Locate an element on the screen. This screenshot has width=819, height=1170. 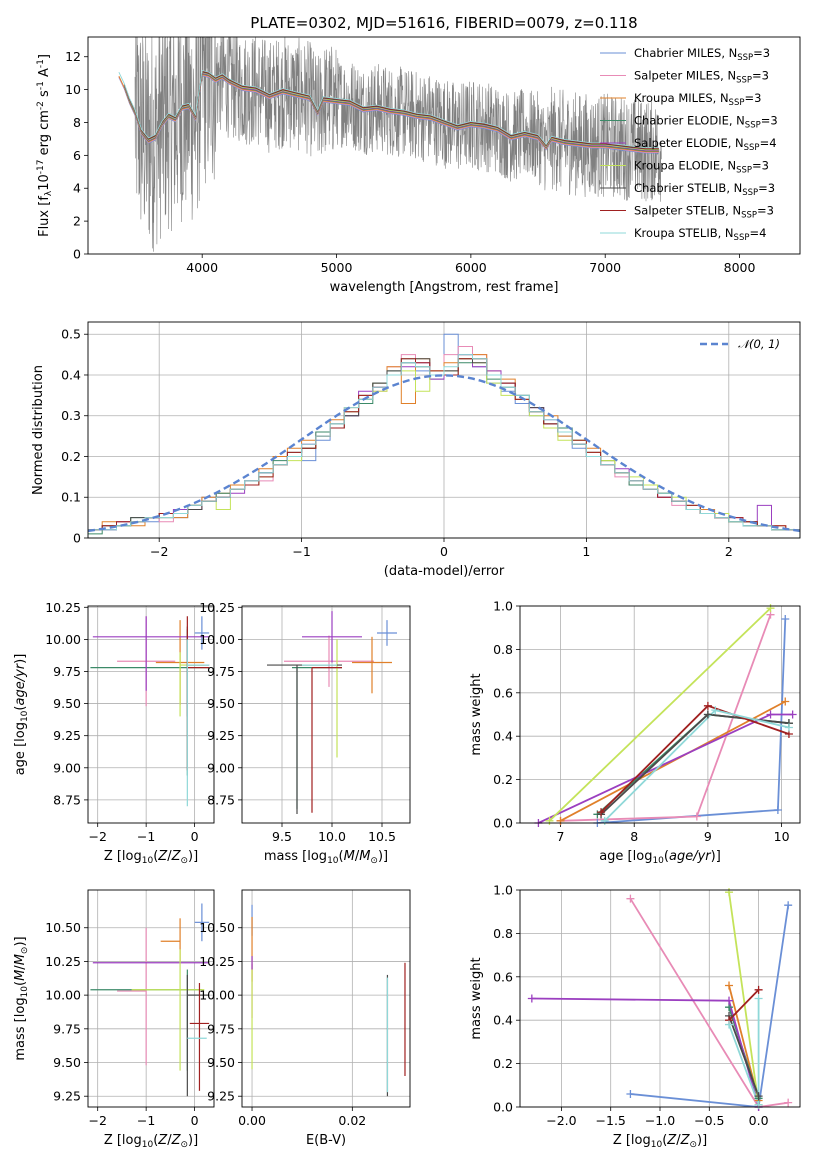
x-tick-label: 2 is located at coordinates (729, 551).